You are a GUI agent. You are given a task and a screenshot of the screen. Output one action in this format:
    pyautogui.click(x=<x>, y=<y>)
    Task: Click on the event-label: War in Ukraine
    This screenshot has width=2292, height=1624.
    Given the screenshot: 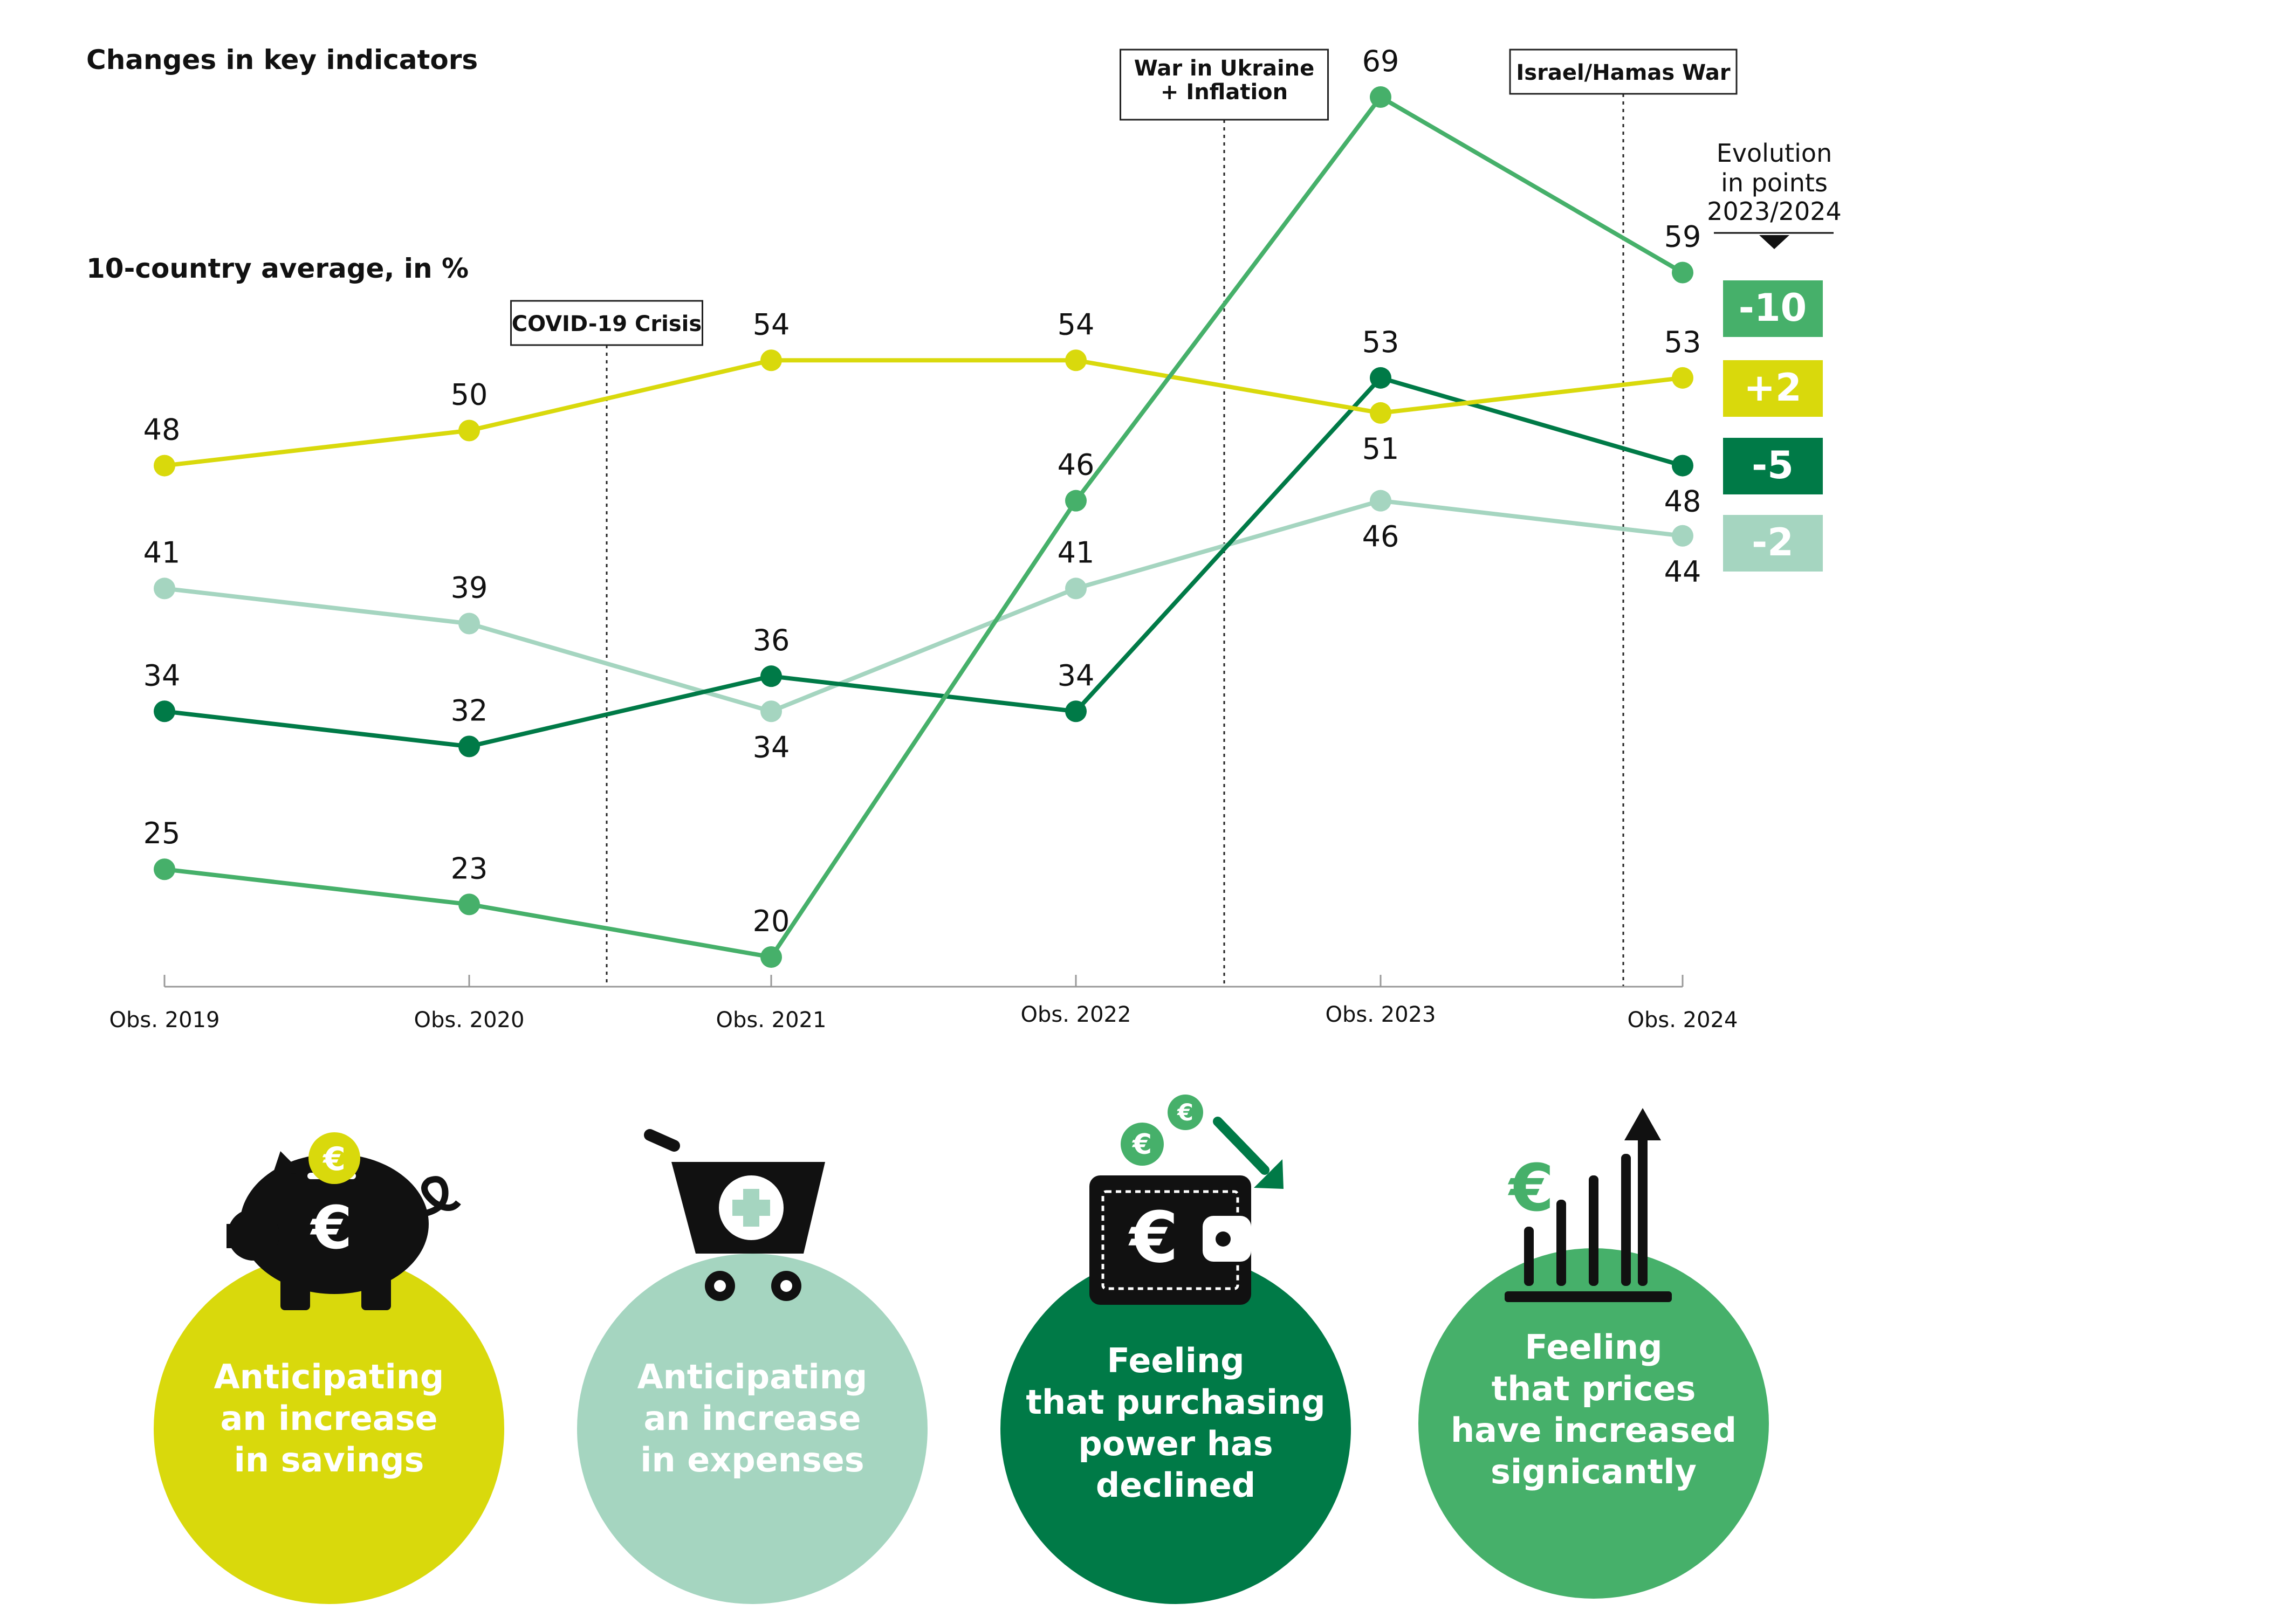 What is the action you would take?
    pyautogui.click(x=1224, y=68)
    